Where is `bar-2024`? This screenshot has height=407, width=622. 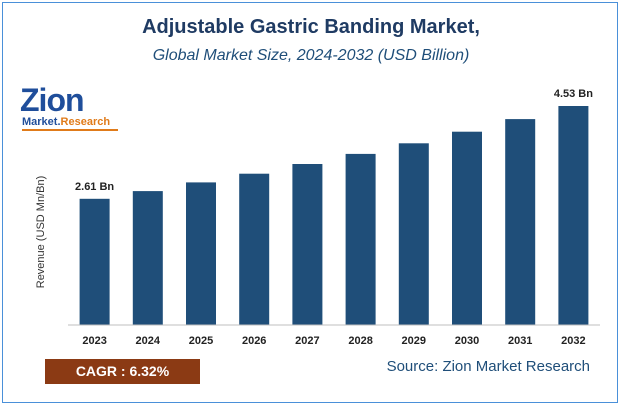 bar-2024 is located at coordinates (147, 258).